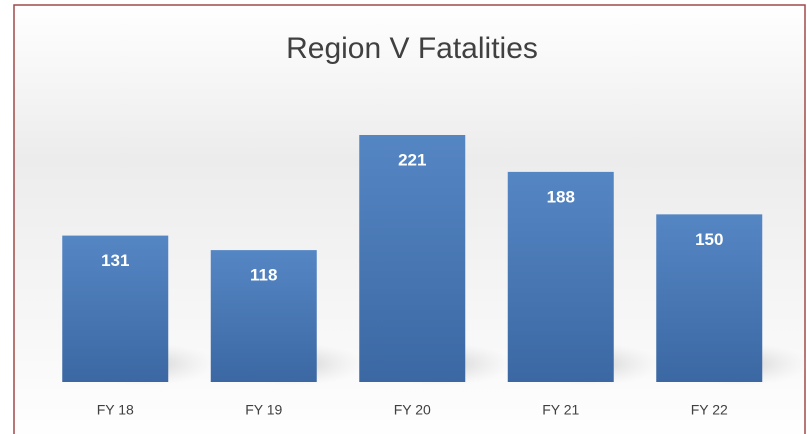 The image size is (807, 434). Describe the element at coordinates (263, 275) in the screenshot. I see `data-label: 118` at that location.